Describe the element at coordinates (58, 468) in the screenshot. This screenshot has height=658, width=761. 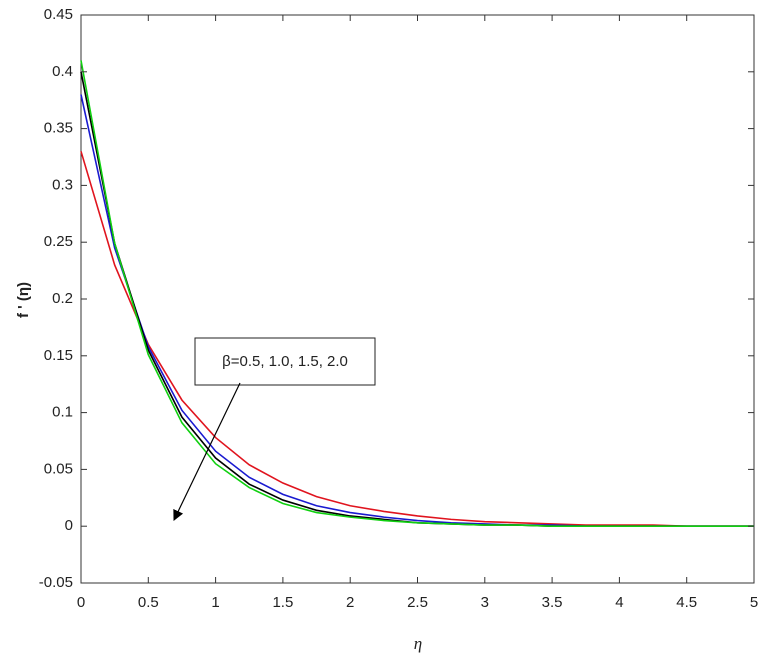
I see `y-tick-label: 0.05` at that location.